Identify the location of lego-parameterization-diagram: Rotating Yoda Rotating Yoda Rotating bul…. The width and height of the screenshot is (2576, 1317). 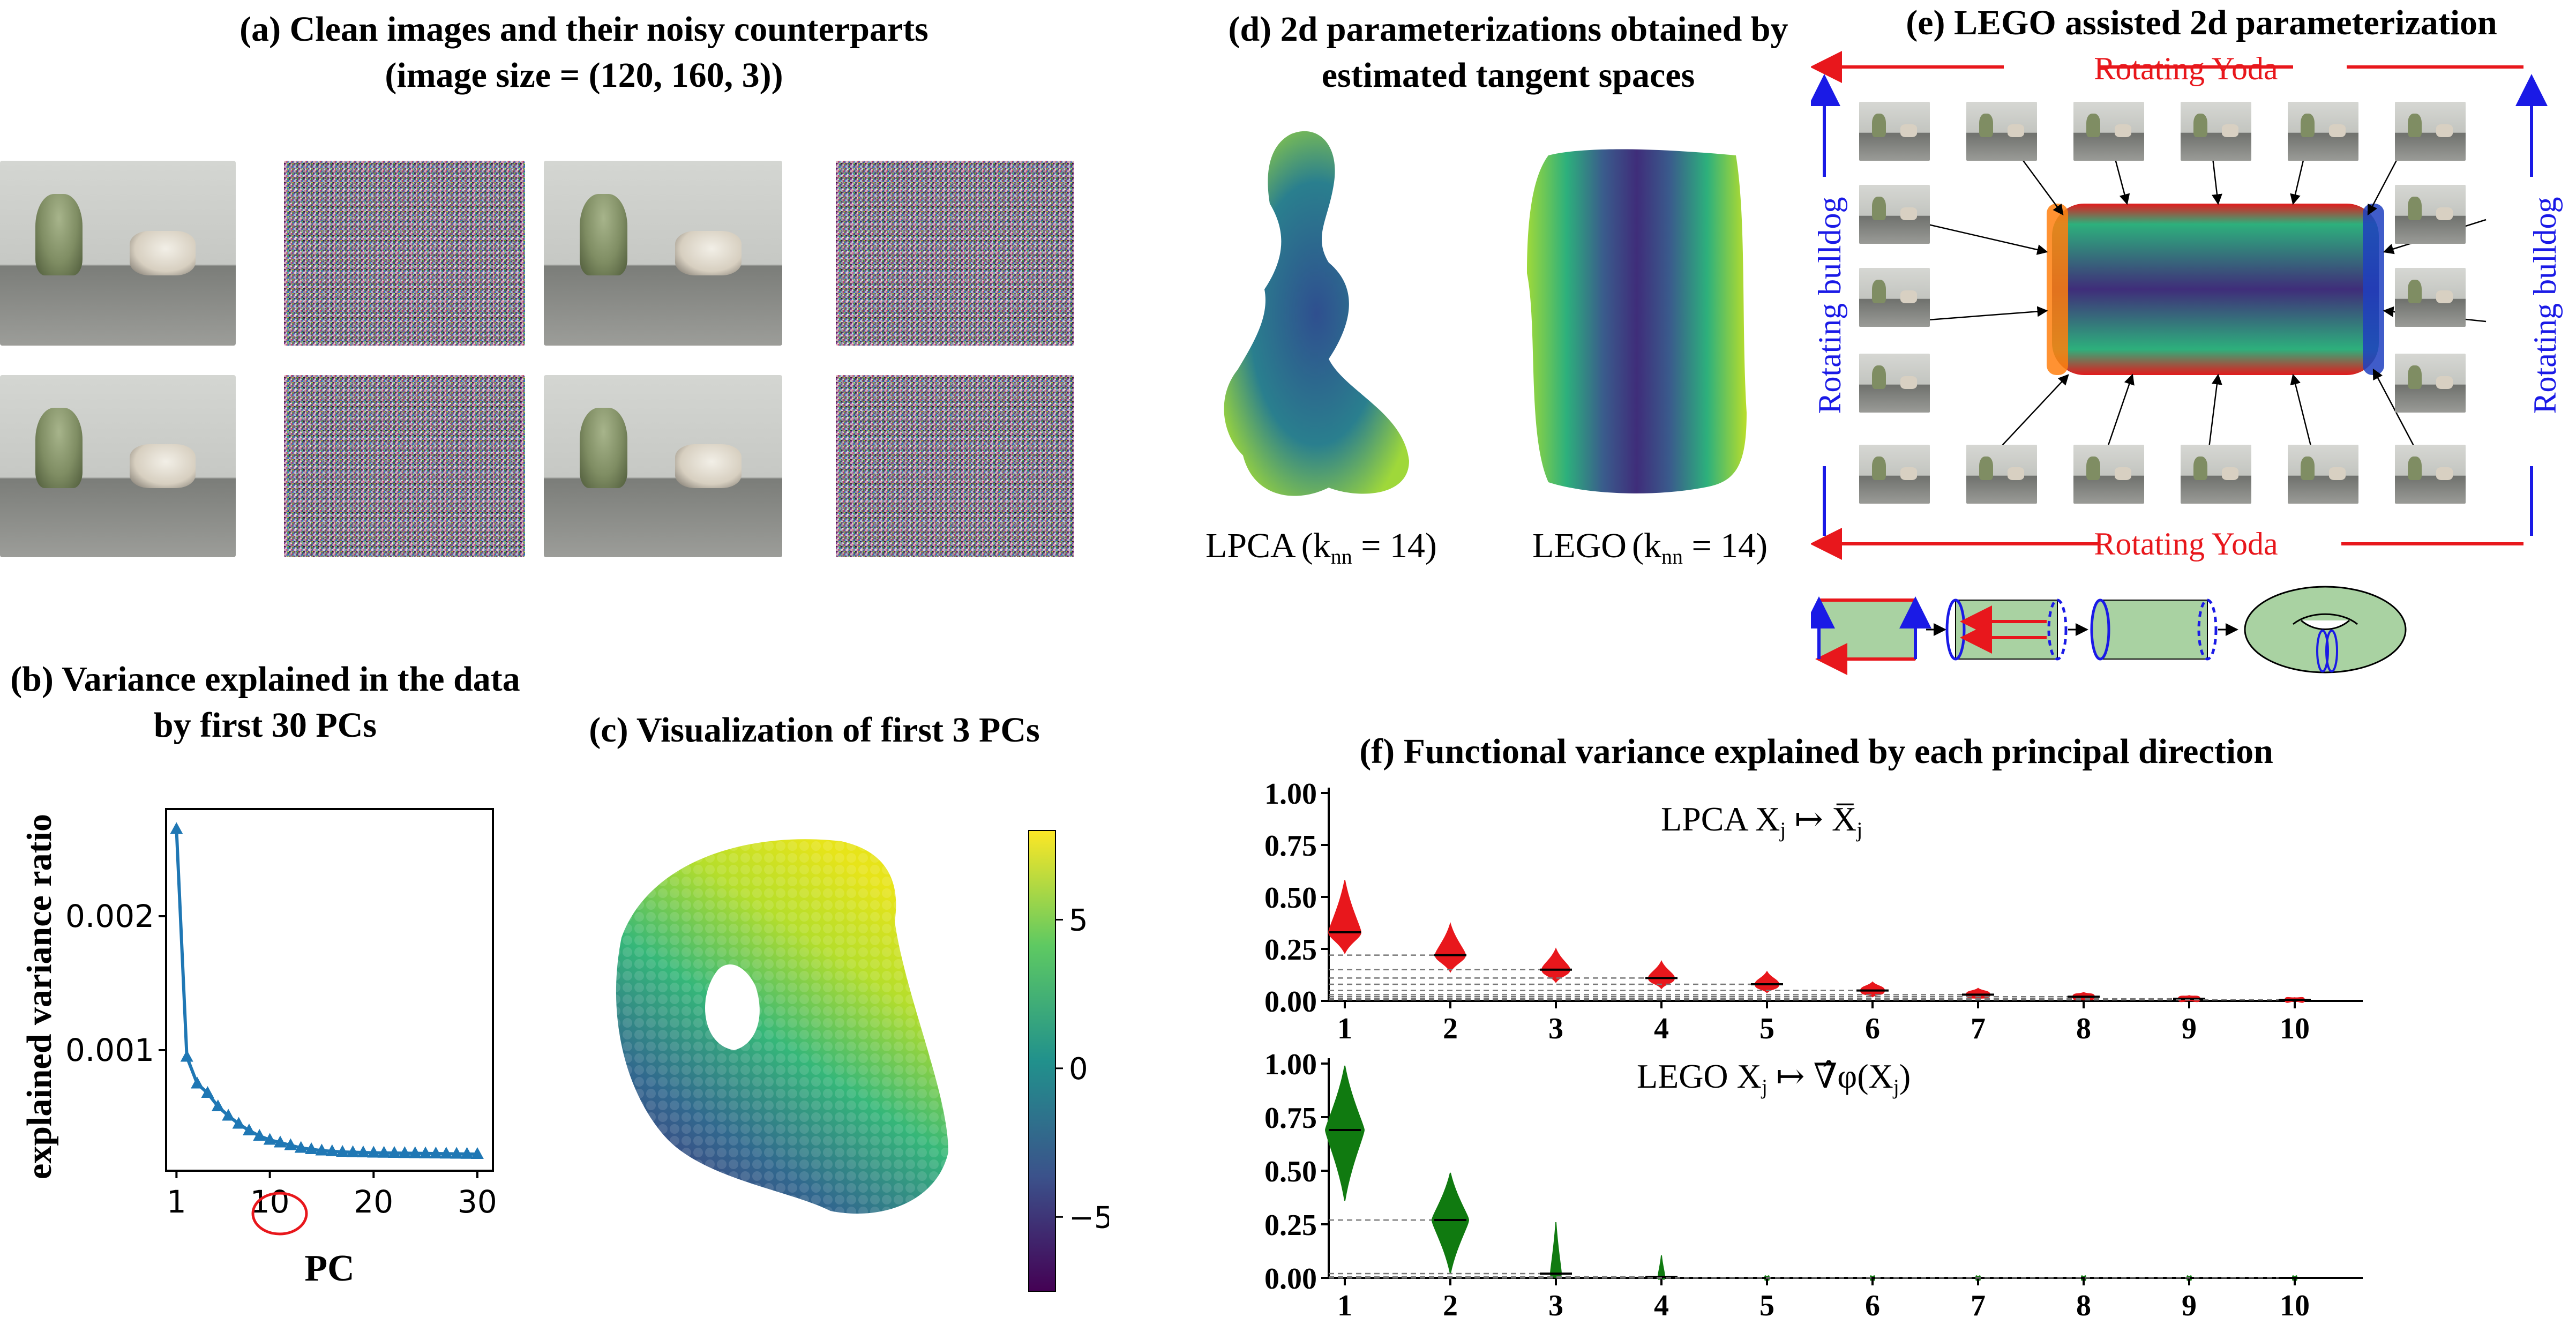
(2187, 363).